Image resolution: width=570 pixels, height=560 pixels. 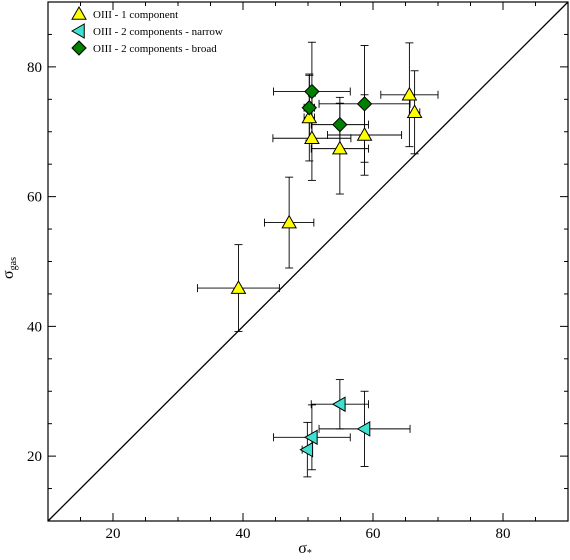 I want to click on y-axis-label: σgas, so click(x=9, y=268).